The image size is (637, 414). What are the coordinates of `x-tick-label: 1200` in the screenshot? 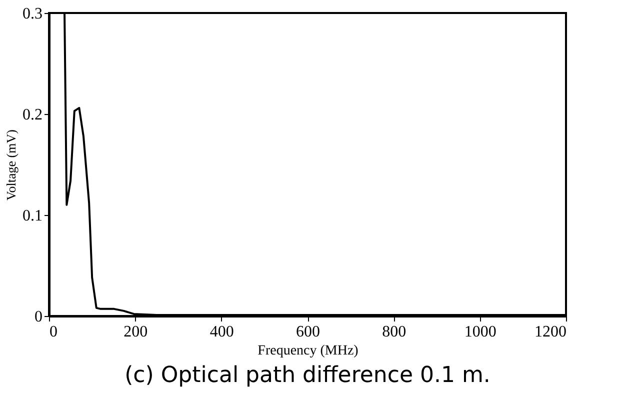 It's located at (550, 332).